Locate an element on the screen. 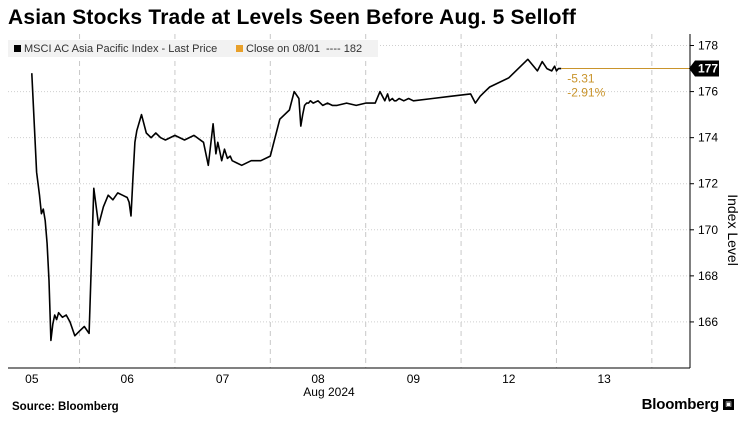 This screenshot has height=421, width=744. change-pct-label: -2.91% is located at coordinates (586, 93).